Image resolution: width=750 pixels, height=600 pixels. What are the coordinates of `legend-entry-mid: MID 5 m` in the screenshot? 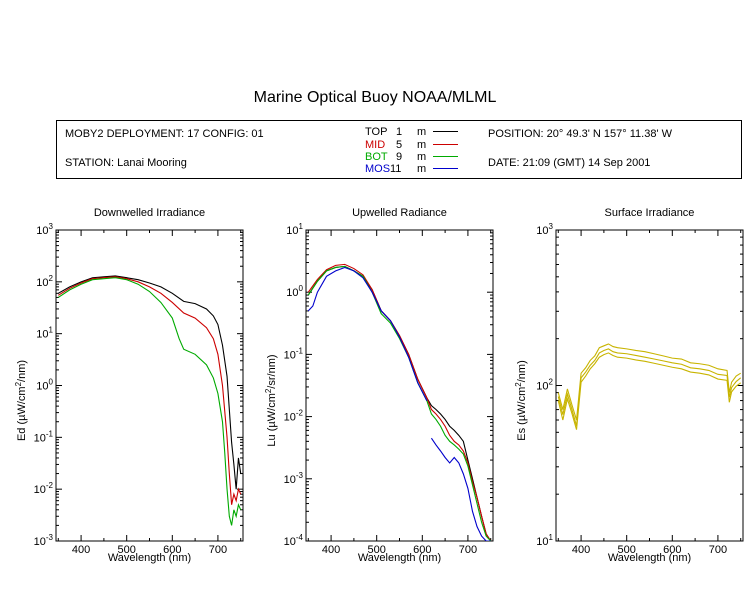 It's located at (450, 145).